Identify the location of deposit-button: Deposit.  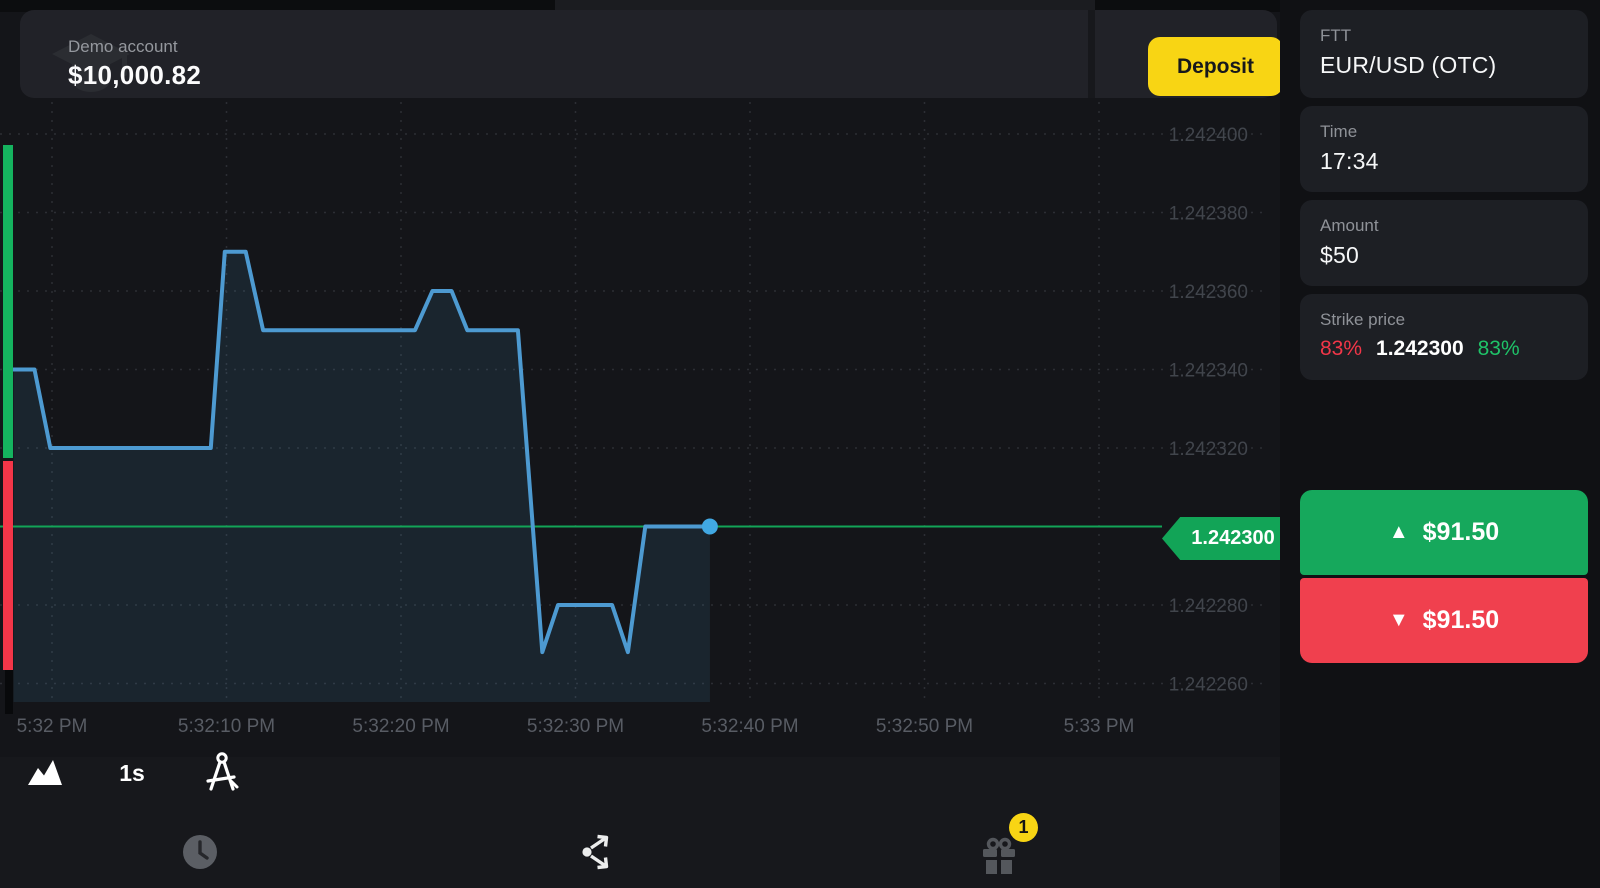
(1215, 66).